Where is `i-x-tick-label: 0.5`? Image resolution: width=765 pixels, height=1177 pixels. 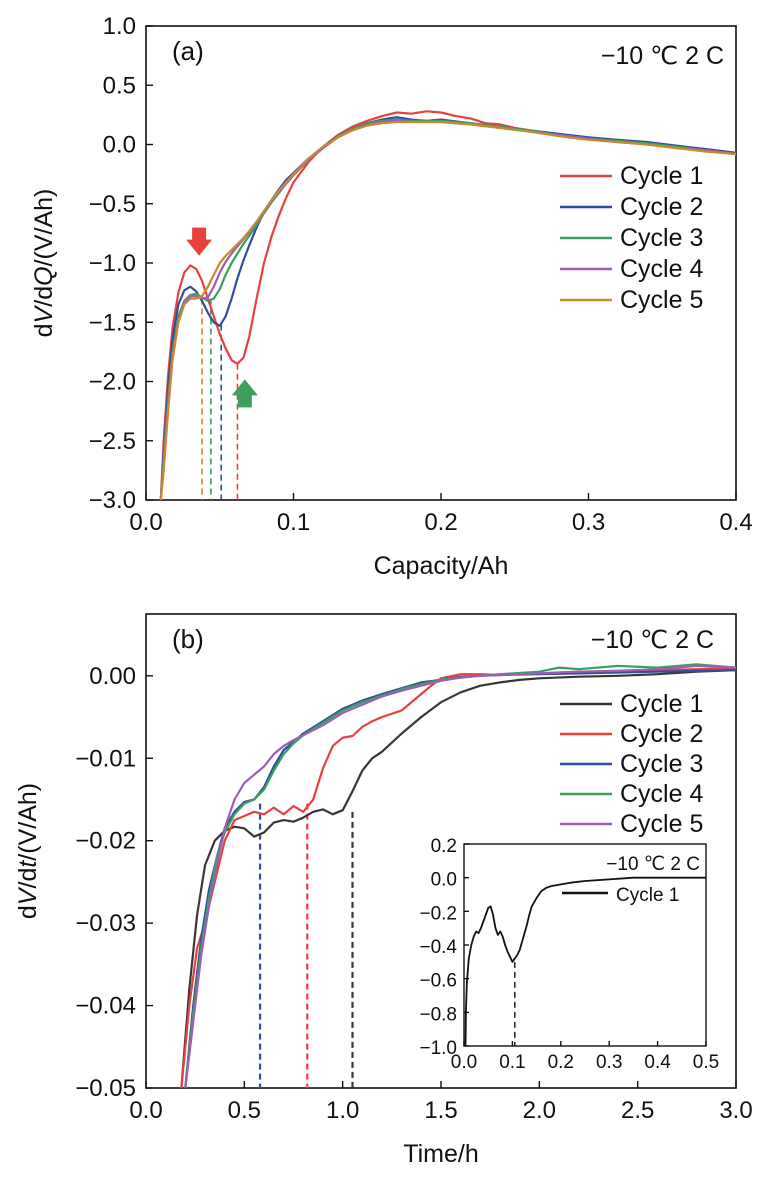 i-x-tick-label: 0.5 is located at coordinates (706, 1062).